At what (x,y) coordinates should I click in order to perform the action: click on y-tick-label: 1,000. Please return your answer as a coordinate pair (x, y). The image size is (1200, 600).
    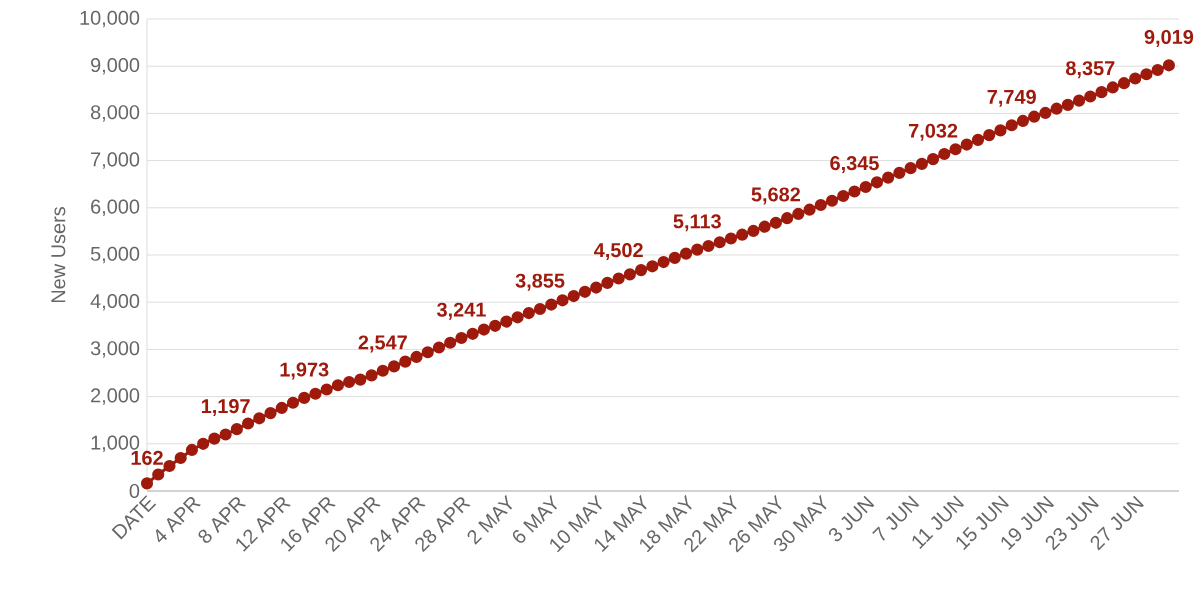
    Looking at the image, I should click on (115, 444).